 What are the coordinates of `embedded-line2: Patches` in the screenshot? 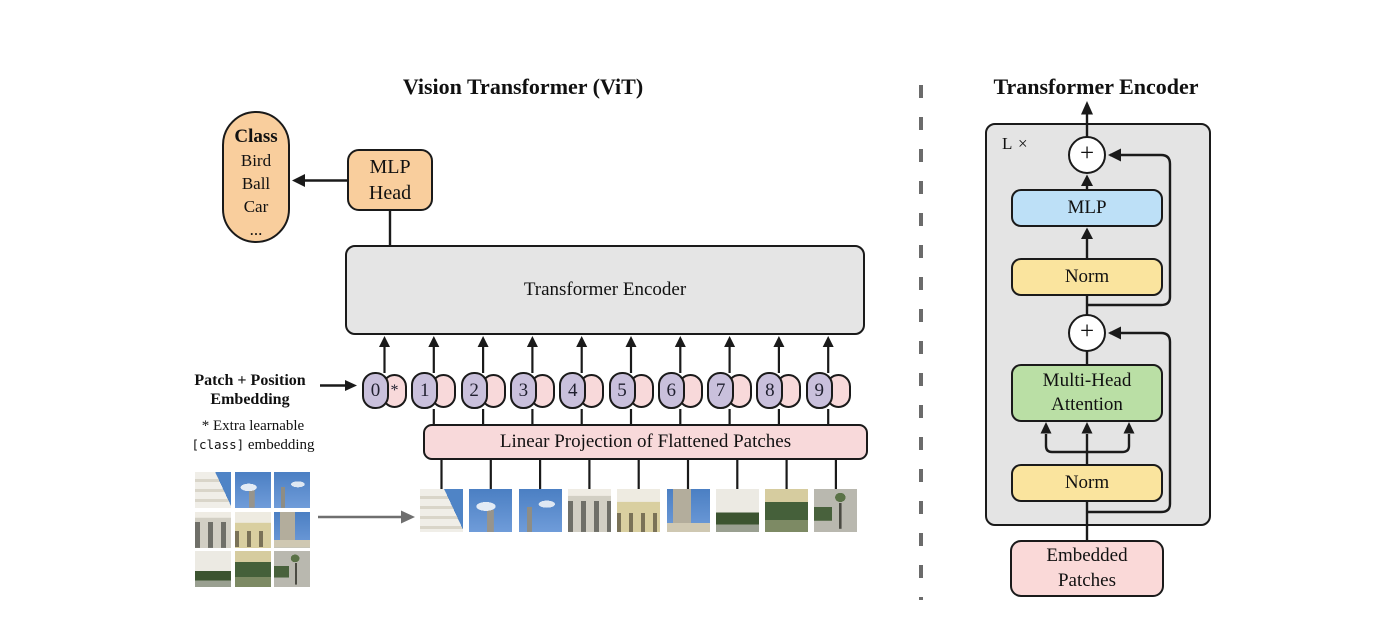 It's located at (1087, 580).